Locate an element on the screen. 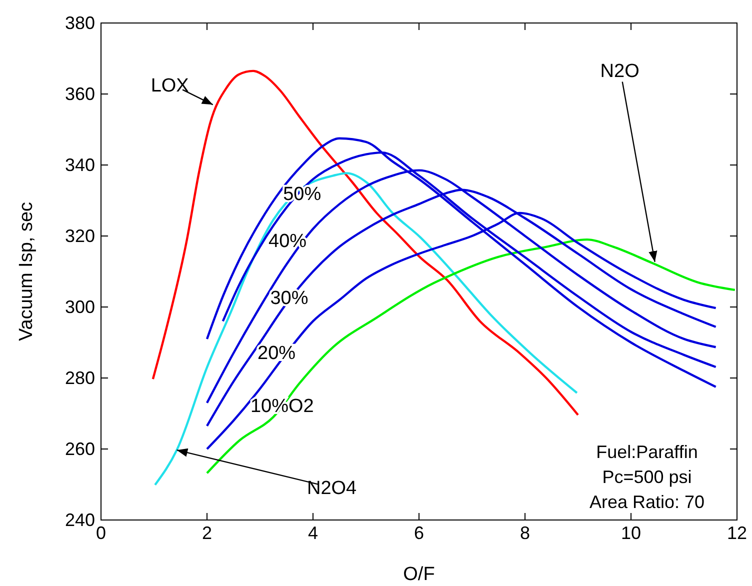  x-tick-label: 4 is located at coordinates (313, 532).